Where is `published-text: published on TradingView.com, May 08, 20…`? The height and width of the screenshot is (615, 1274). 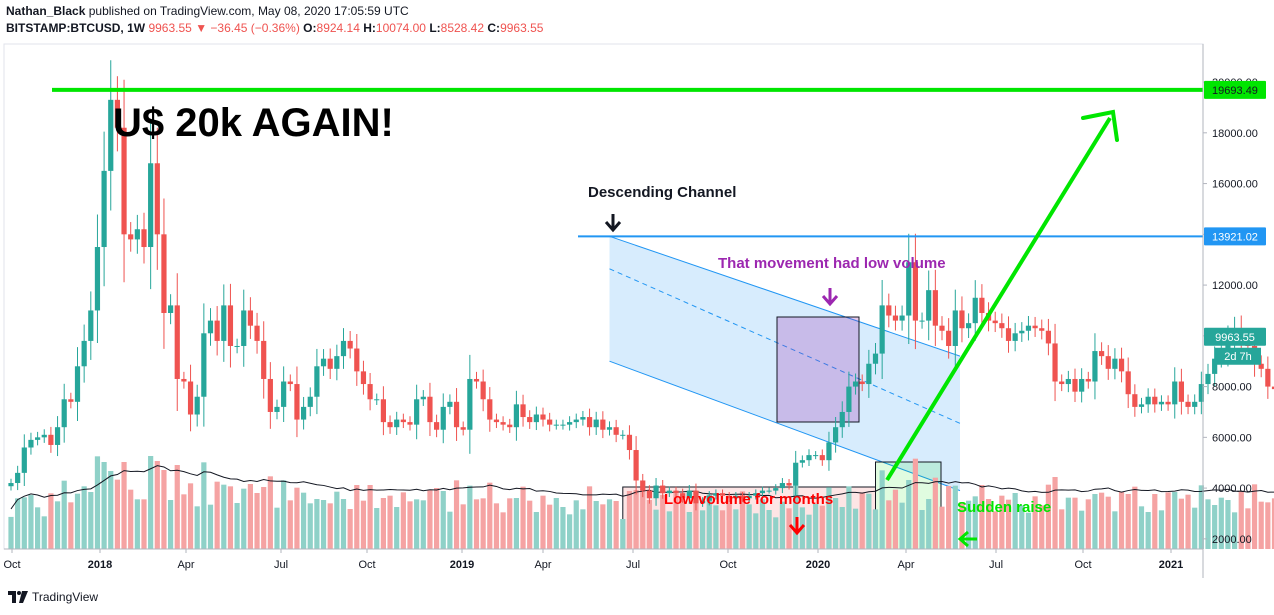
published-text: published on TradingView.com, May 08, 20… is located at coordinates (248, 11).